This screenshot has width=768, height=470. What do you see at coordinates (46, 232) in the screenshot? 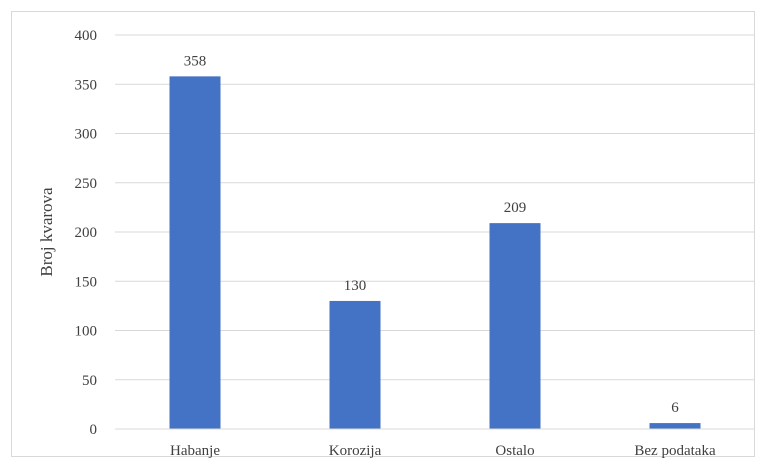
I see `y-axis-label: Broj kvarova` at bounding box center [46, 232].